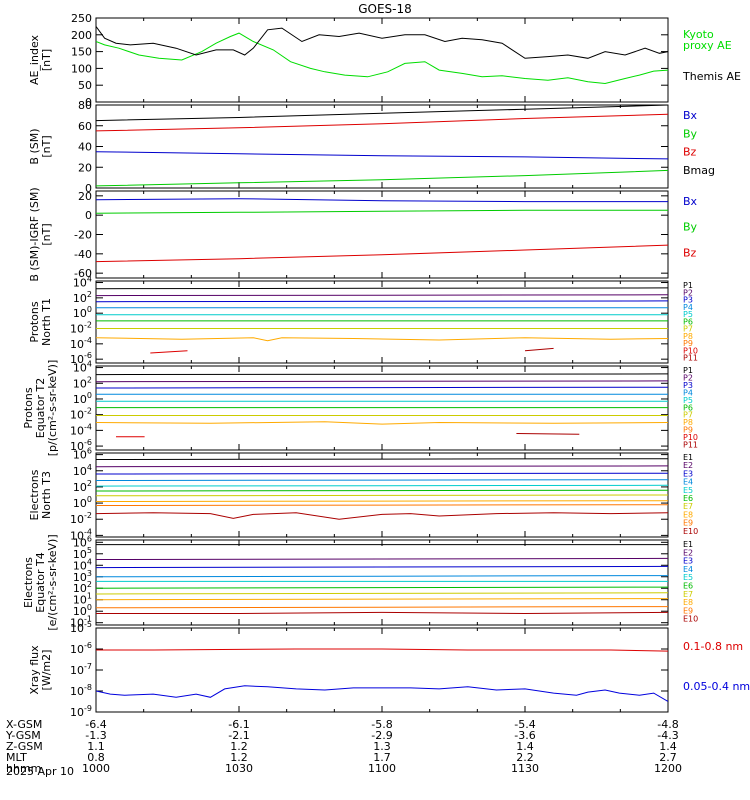  Describe the element at coordinates (23, 768) in the screenshot. I see `ephemeris-row-label: hhmm` at that location.